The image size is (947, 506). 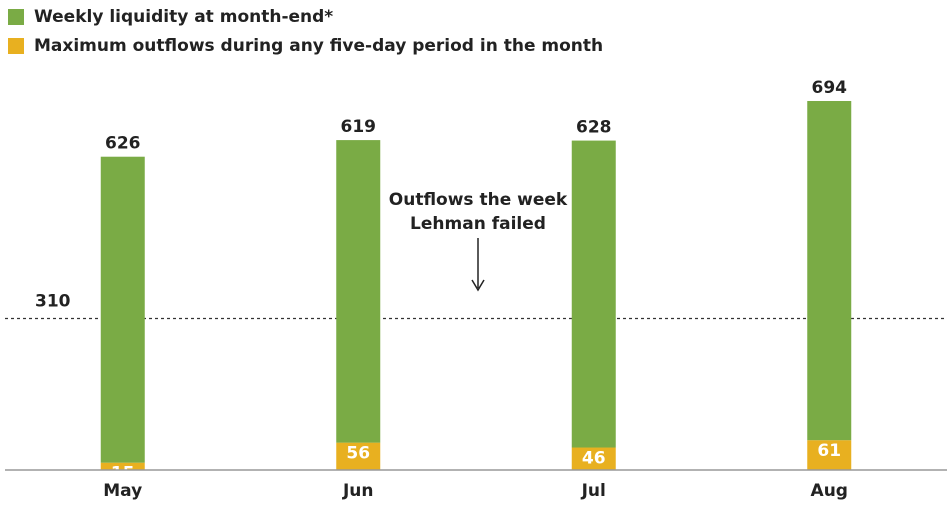 What do you see at coordinates (183, 17) in the screenshot?
I see `legend-label: Weekly liquidity at month-end*` at bounding box center [183, 17].